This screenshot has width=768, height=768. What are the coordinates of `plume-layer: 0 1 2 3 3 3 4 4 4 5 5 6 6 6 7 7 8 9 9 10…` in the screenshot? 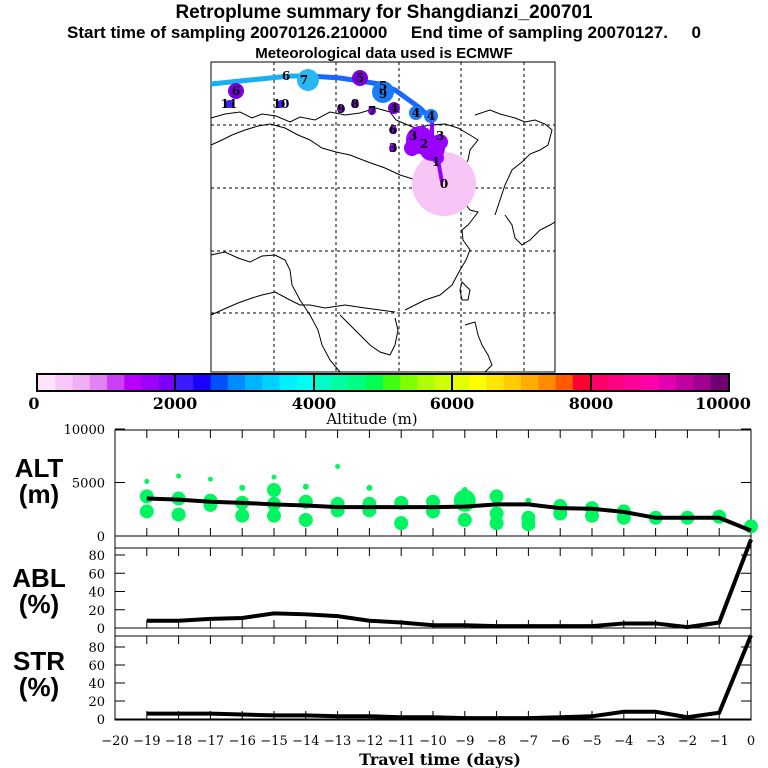 It's located at (343, 142).